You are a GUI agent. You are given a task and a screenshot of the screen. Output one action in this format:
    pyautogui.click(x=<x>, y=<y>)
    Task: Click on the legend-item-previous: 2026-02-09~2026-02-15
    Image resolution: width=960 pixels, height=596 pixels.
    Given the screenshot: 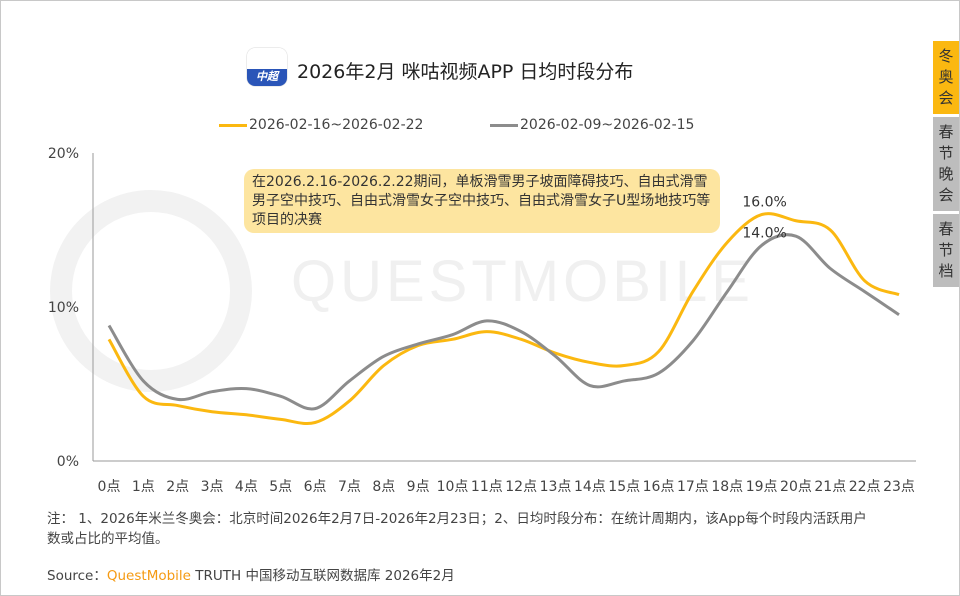 What is the action you would take?
    pyautogui.click(x=592, y=125)
    